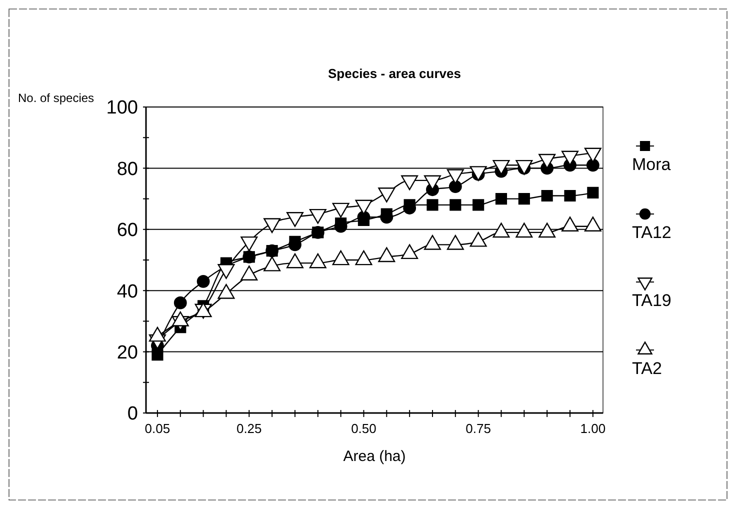 This screenshot has width=736, height=509. I want to click on chart-title: Species - area curves, so click(394, 73).